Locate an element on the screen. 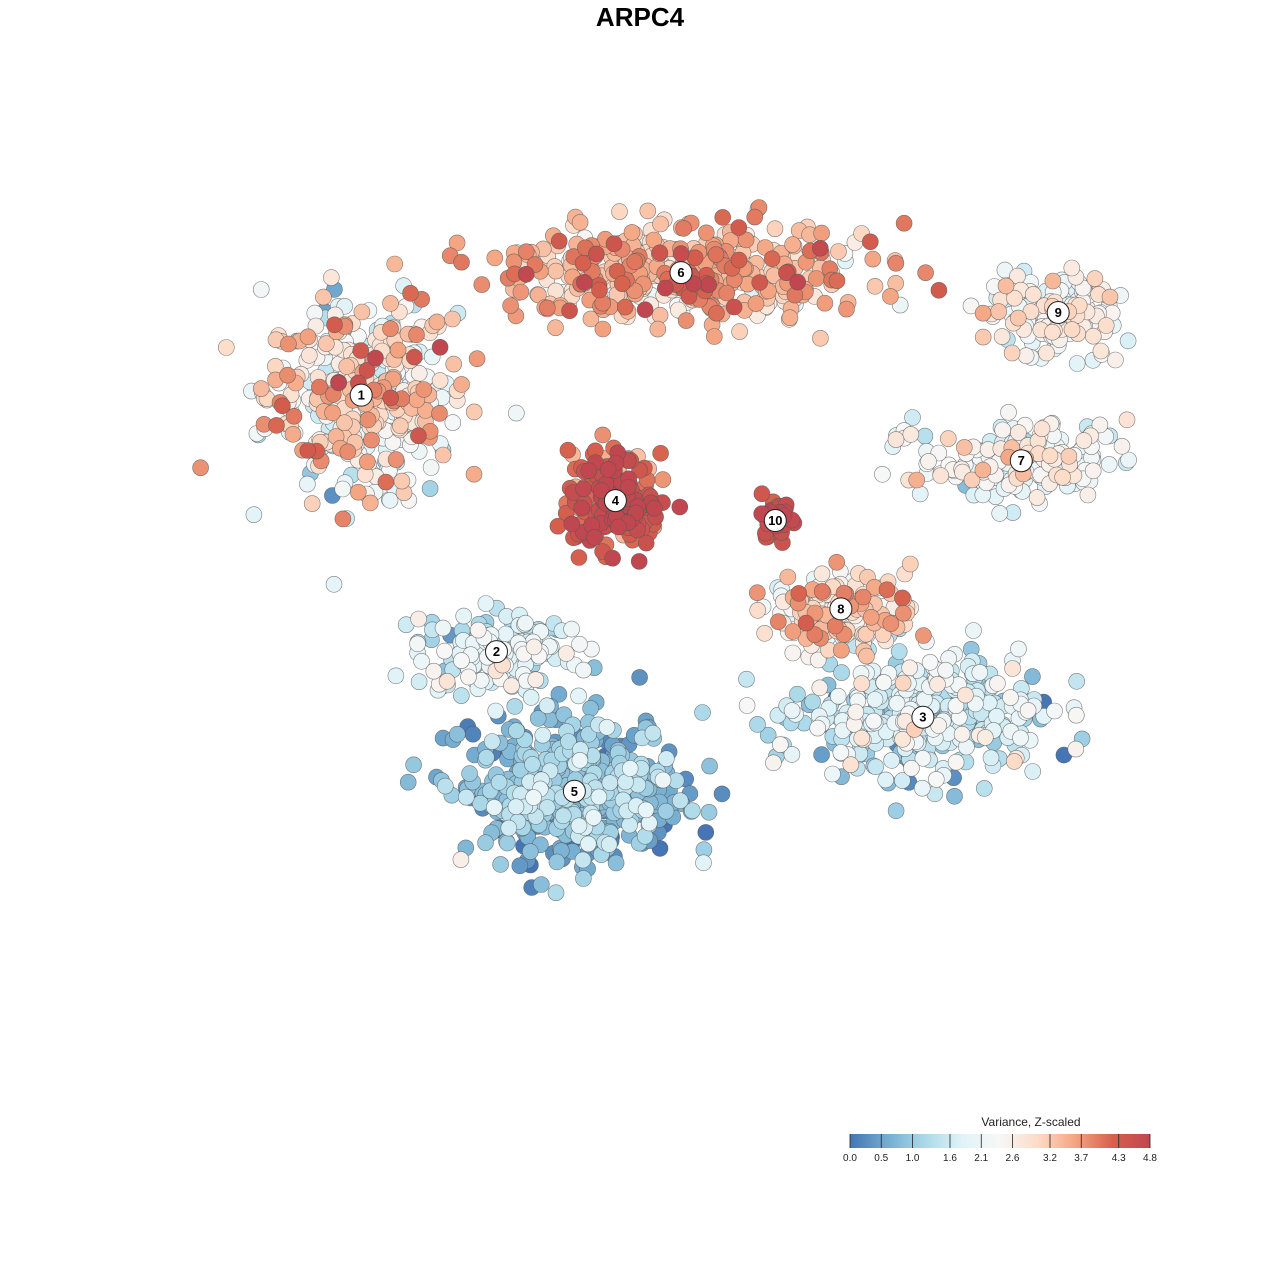 This screenshot has width=1280, height=1280. legend-tick-label: 0.5 is located at coordinates (881, 1158).